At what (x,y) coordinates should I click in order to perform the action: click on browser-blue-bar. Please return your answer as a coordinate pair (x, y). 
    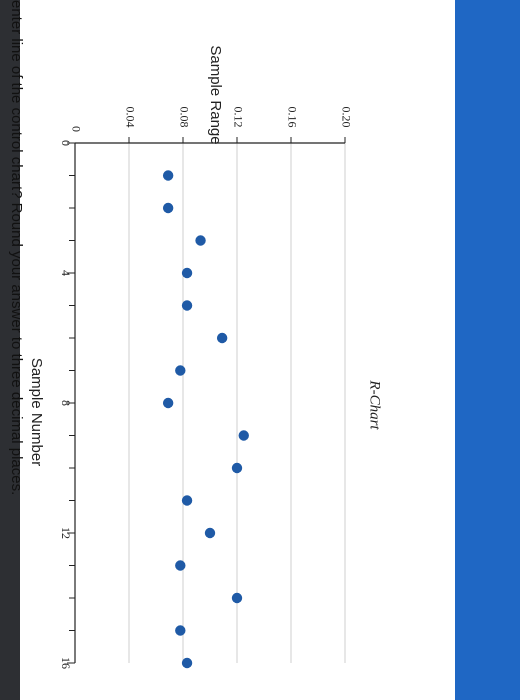
    Looking at the image, I should click on (487, 350).